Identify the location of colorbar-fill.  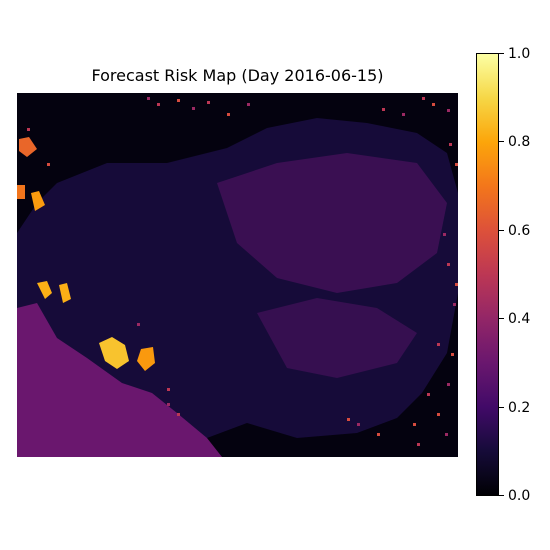
(487, 274).